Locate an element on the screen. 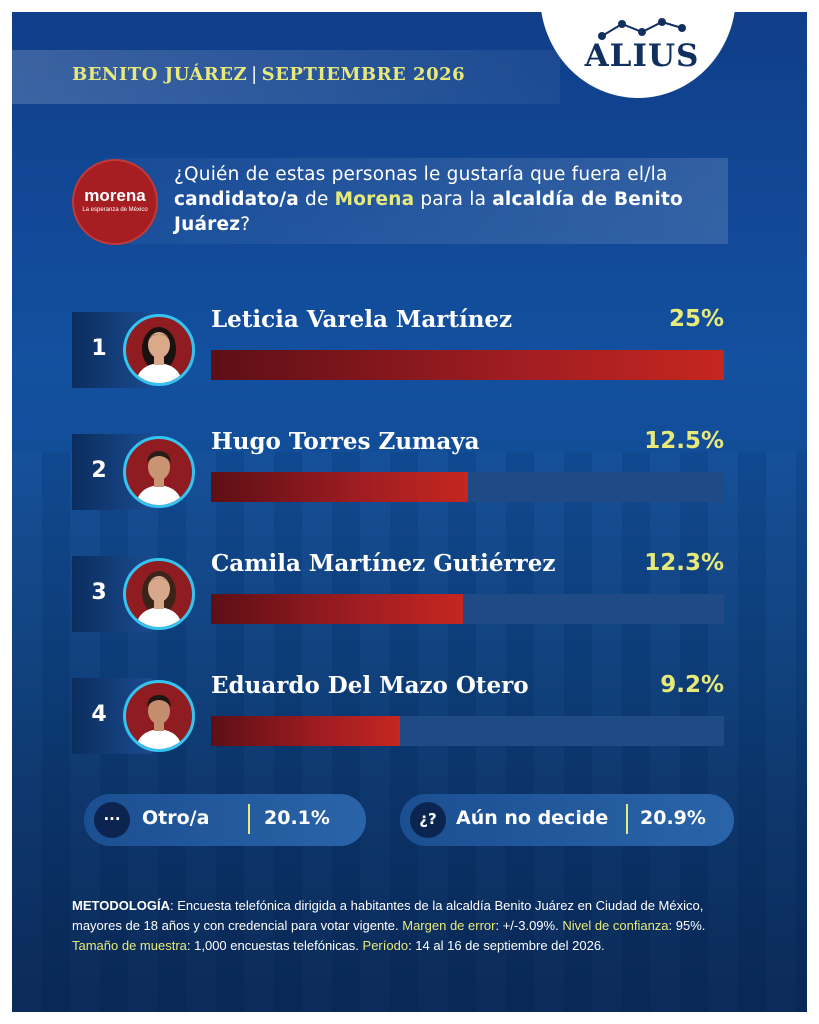  header-band is located at coordinates (286, 77).